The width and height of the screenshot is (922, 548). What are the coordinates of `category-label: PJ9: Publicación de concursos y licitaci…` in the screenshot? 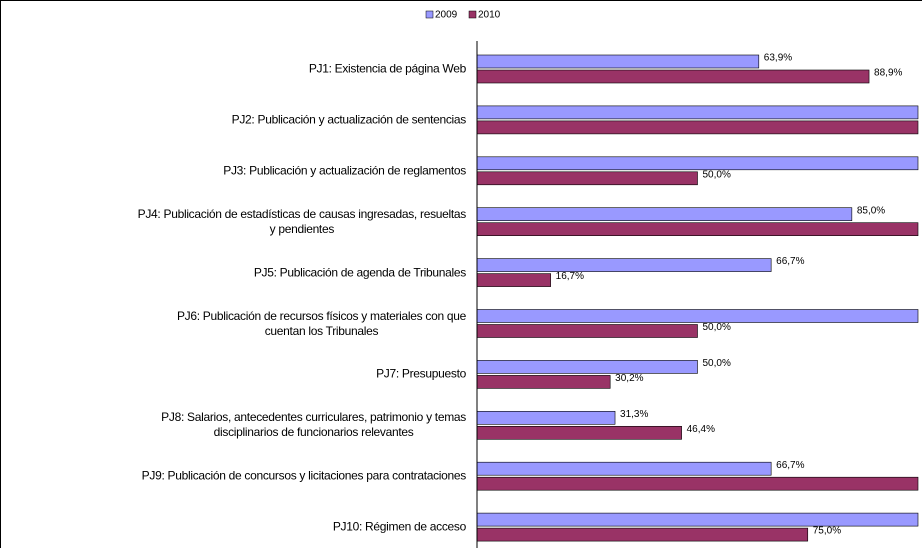 It's located at (304, 475).